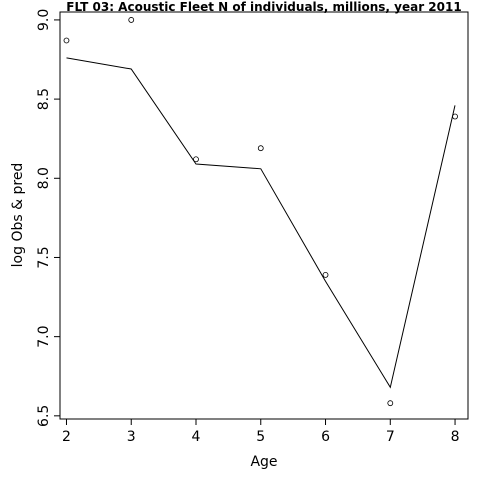 This screenshot has width=480, height=480. I want to click on x-tick-label-3: 5, so click(260, 437).